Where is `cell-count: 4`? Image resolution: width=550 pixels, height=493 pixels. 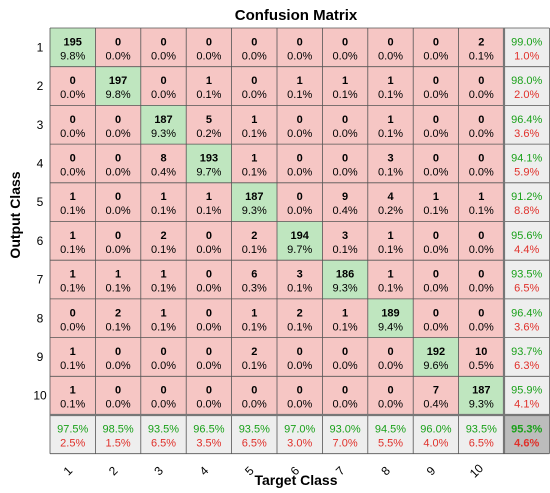
cell-count: 4 is located at coordinates (390, 197).